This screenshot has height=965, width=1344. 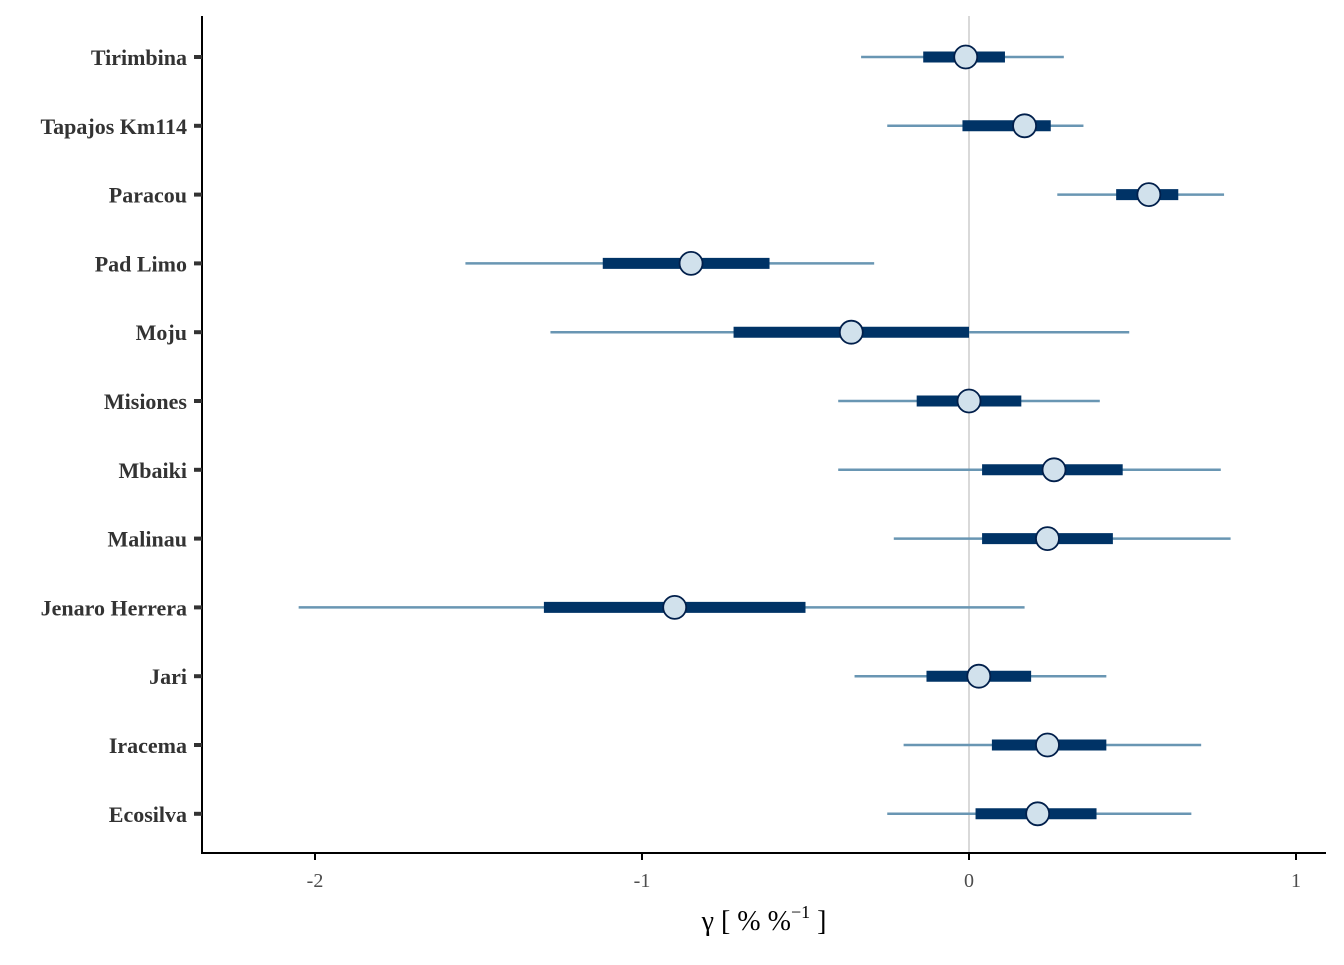 I want to click on x-tick-label: 1, so click(x=1296, y=881).